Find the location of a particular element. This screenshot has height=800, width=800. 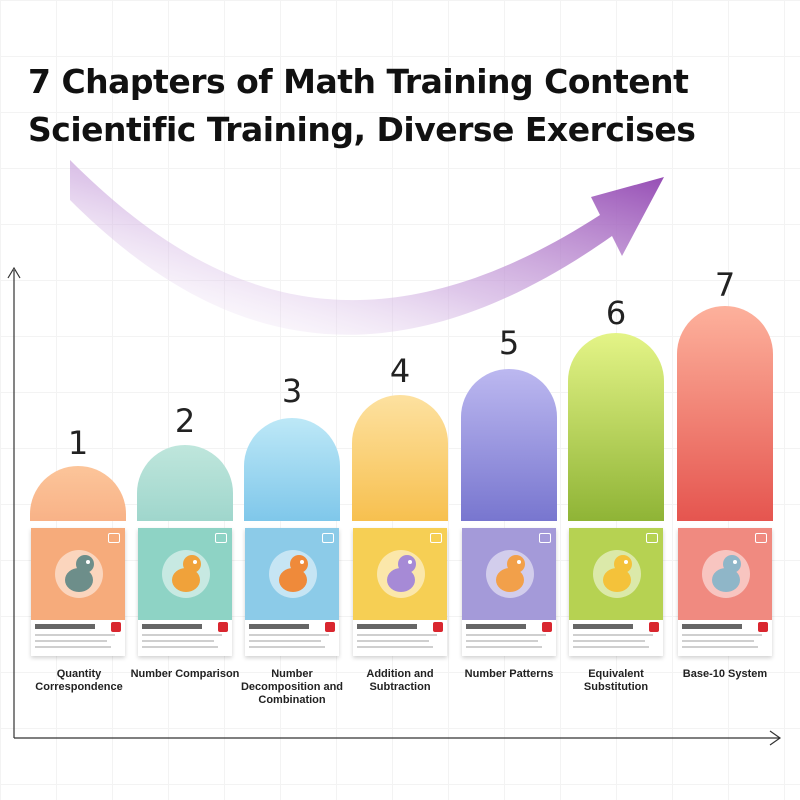

chapter-number: 3 is located at coordinates (292, 391).